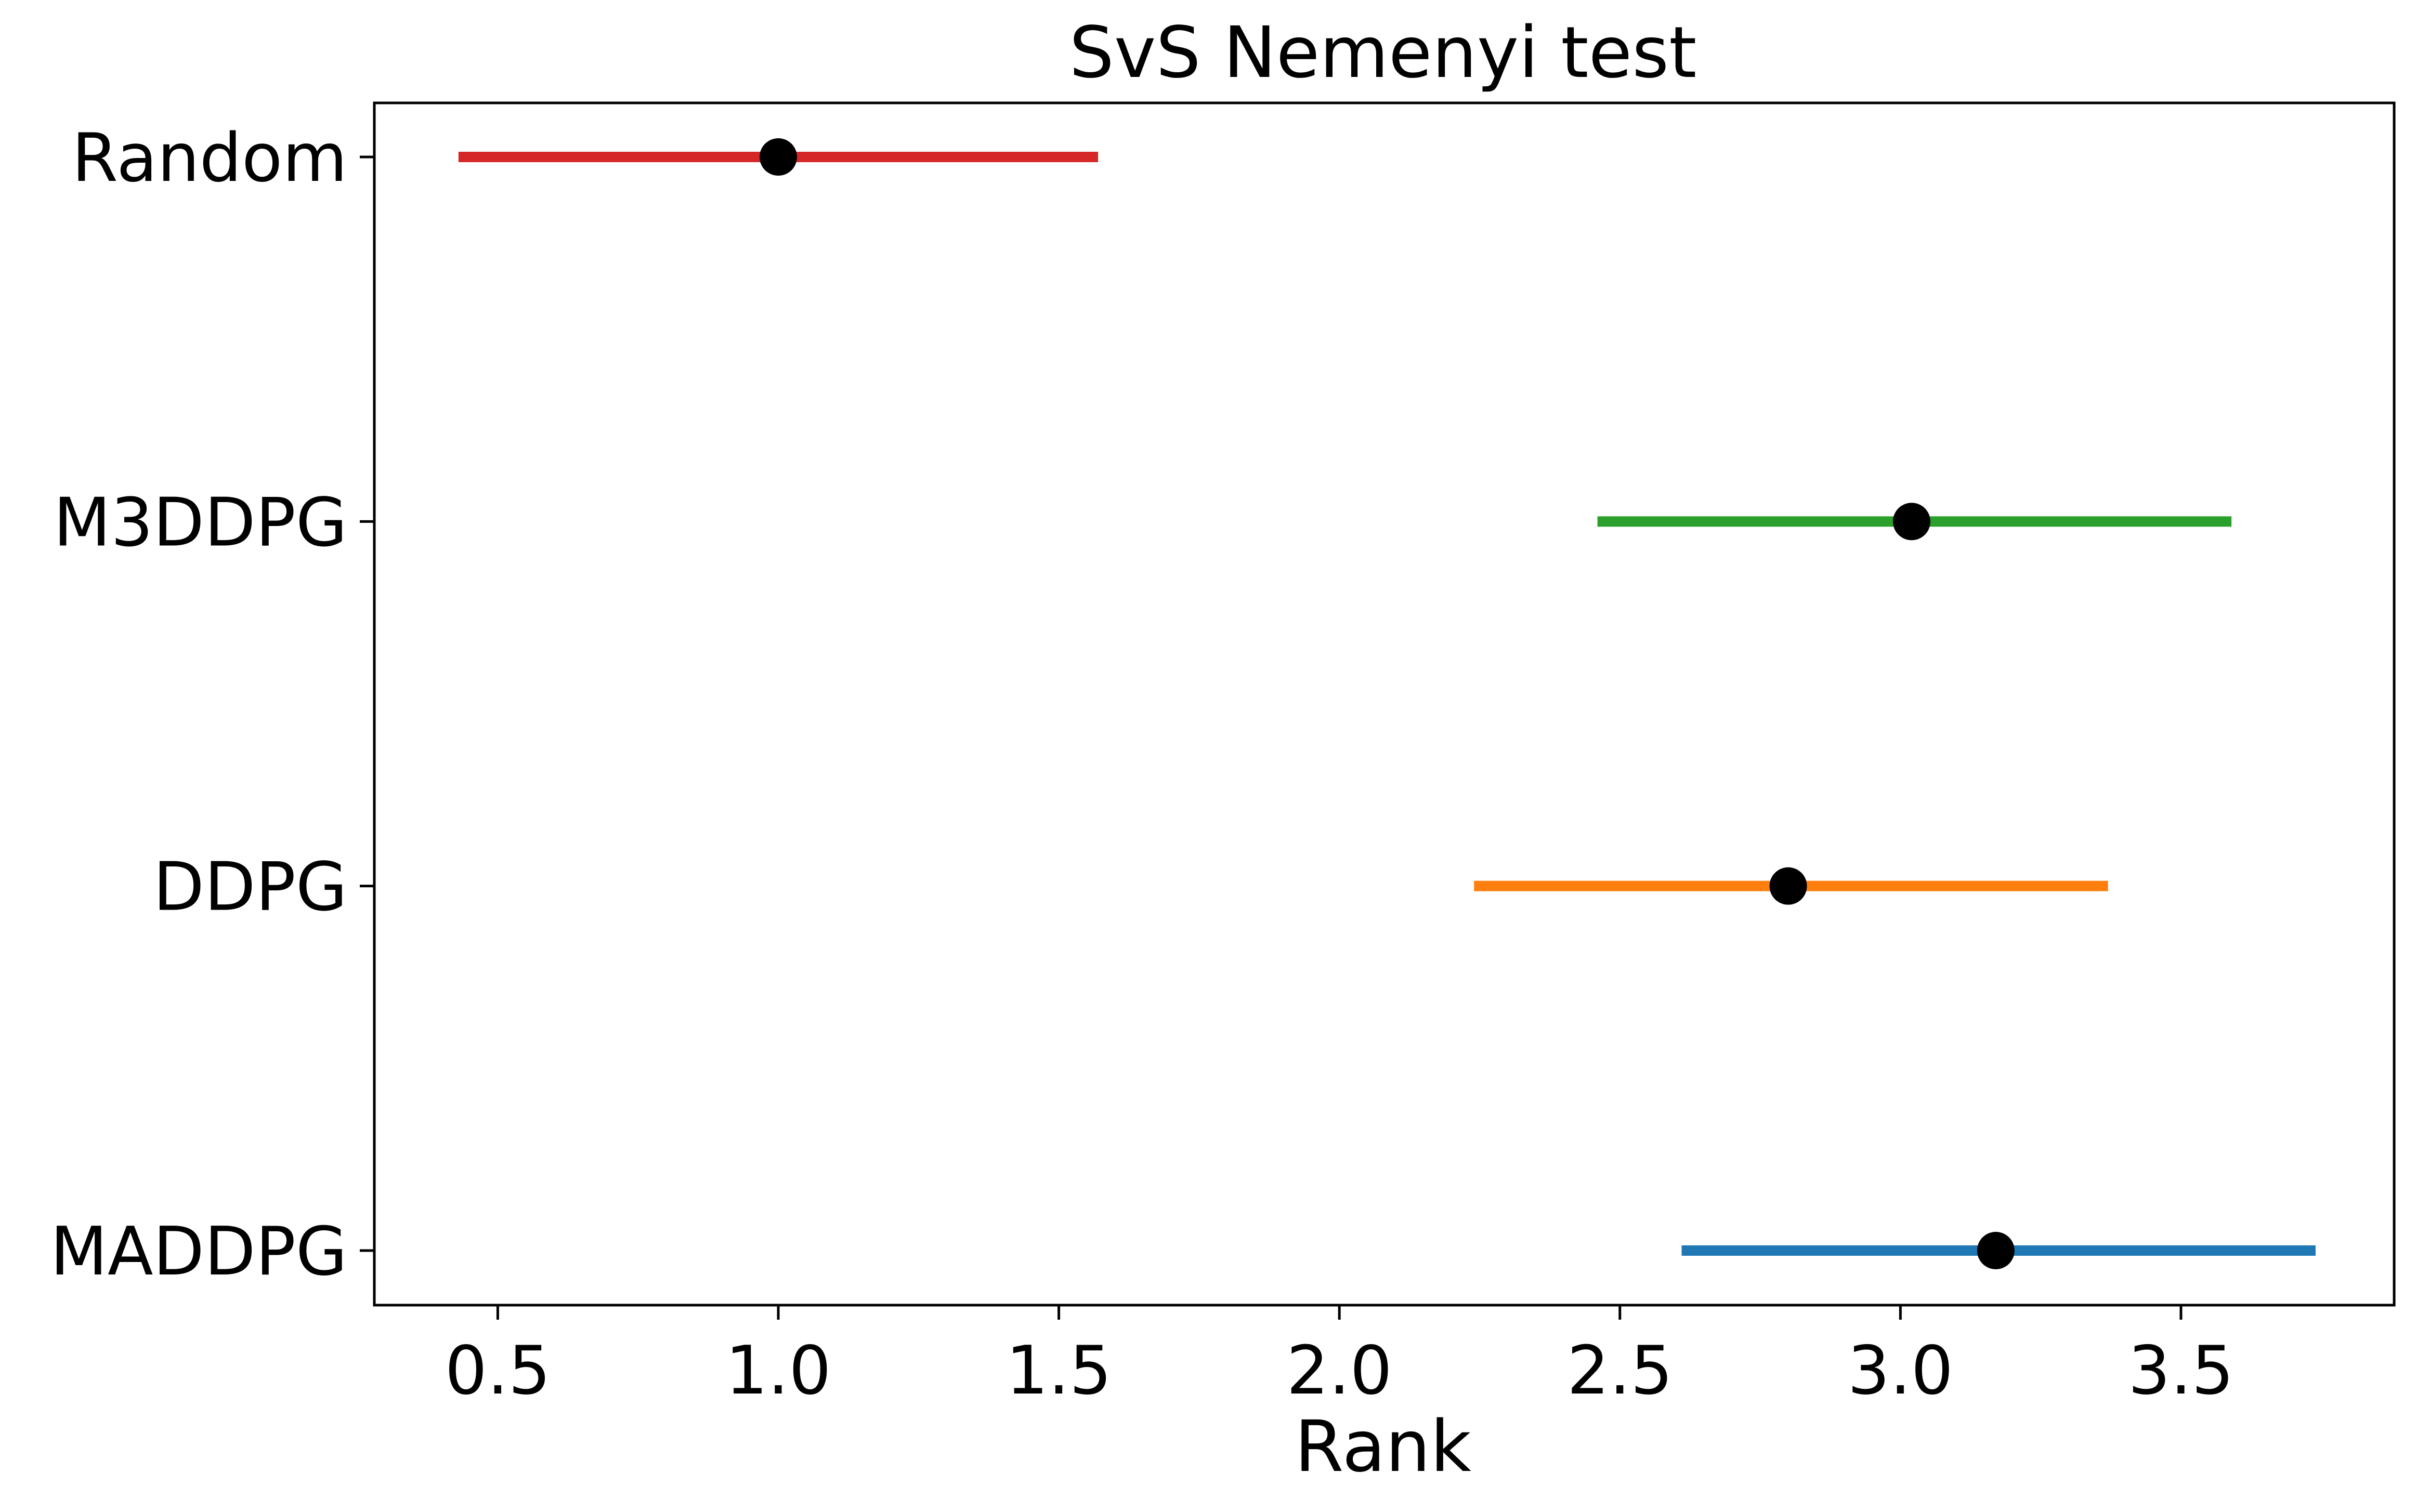  I want to click on x-tick-label: 1.0, so click(778, 1371).